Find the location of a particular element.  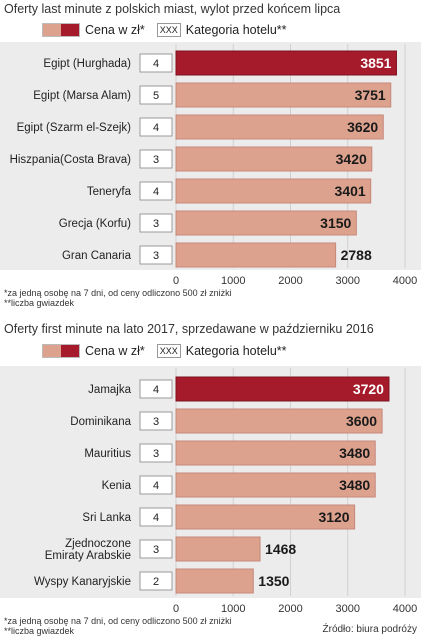

hotel-category-value: 5 is located at coordinates (156, 96).